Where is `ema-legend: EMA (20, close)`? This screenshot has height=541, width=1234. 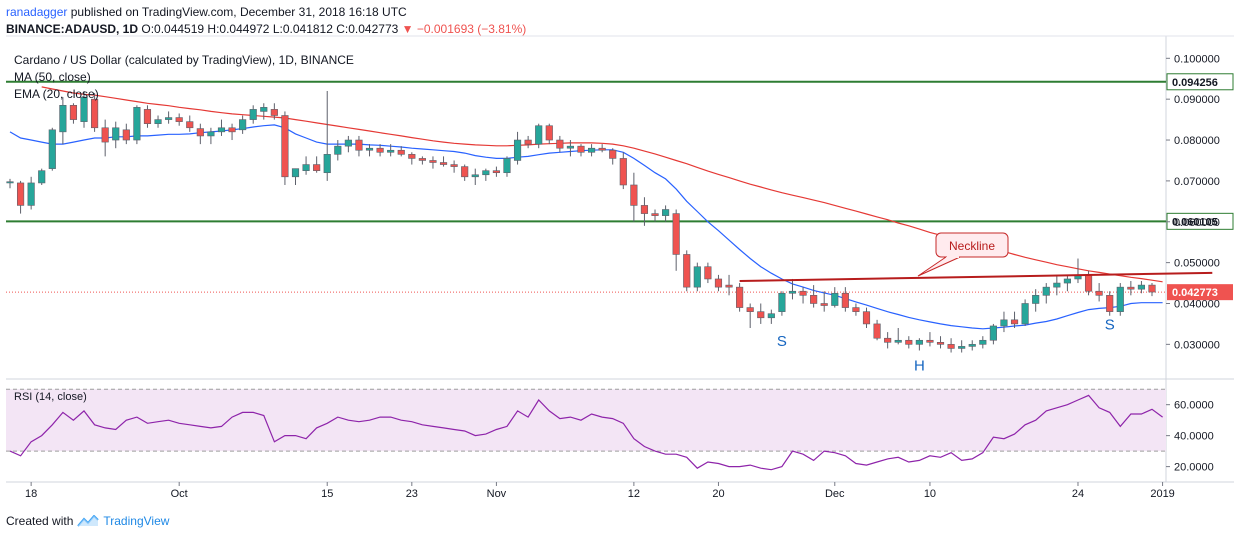 ema-legend: EMA (20, close) is located at coordinates (56, 94).